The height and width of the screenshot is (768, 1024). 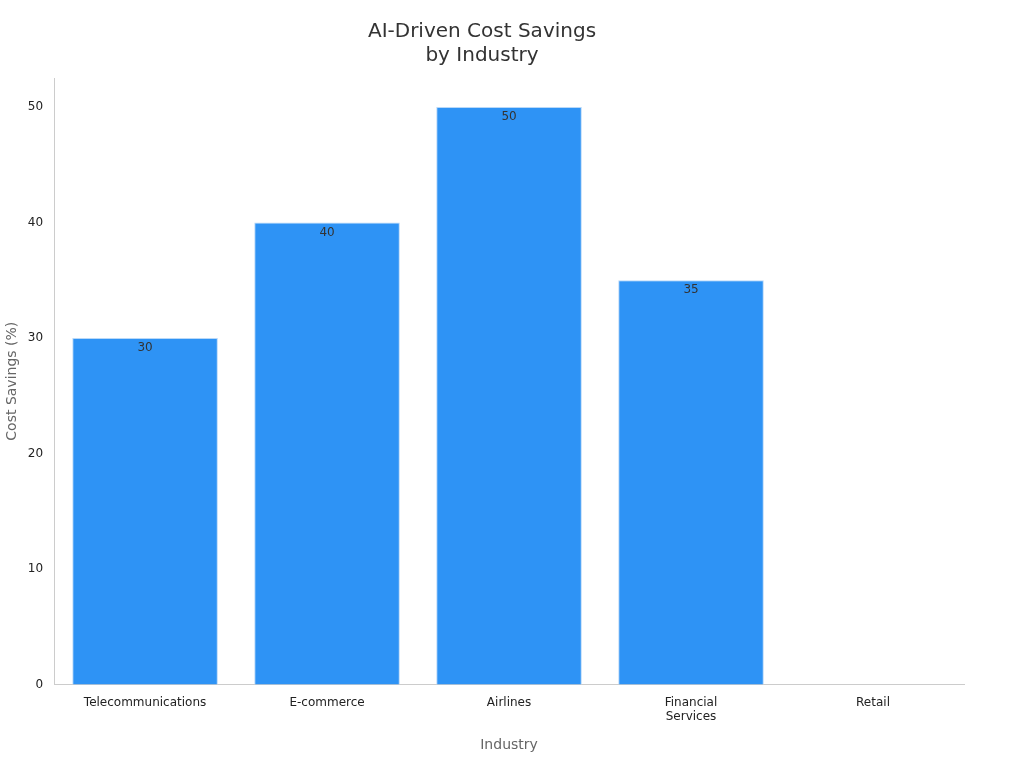 What do you see at coordinates (35, 337) in the screenshot?
I see `y-tick-label: 30` at bounding box center [35, 337].